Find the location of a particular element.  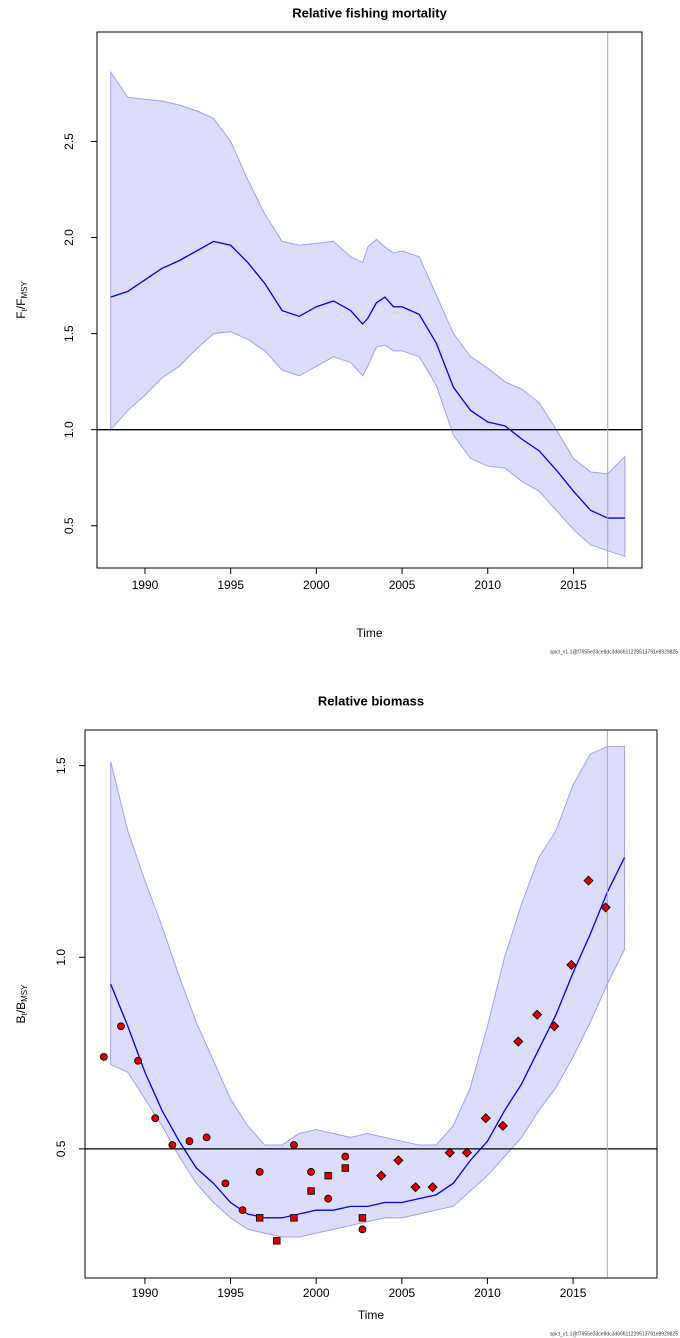

chart-title: Relative biomass is located at coordinates (371, 700).